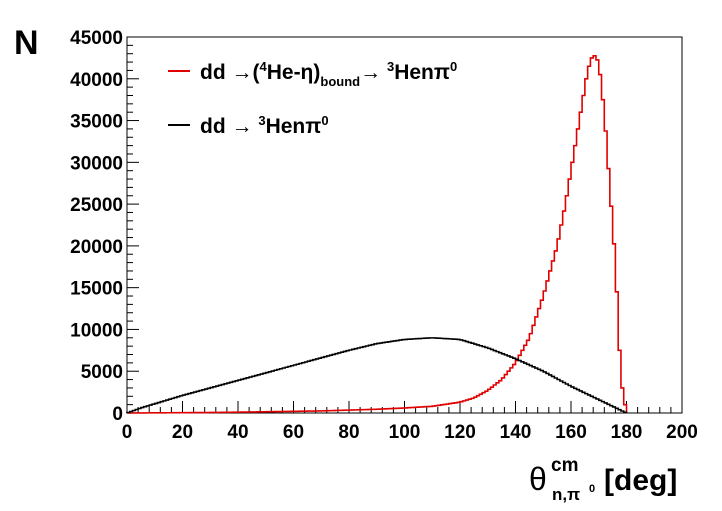 The image size is (722, 511). I want to click on y-tick-label: 5000, so click(102, 372).